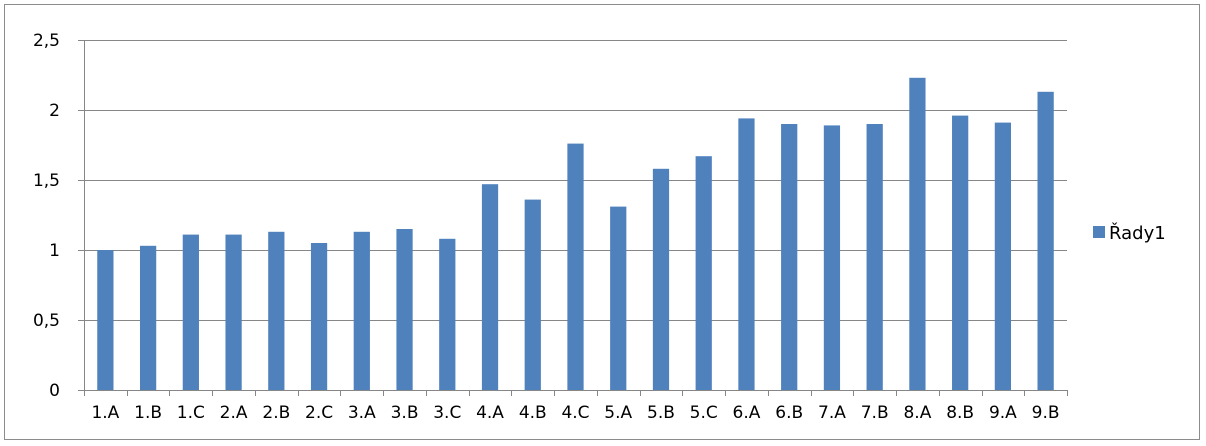  Describe the element at coordinates (875, 413) in the screenshot. I see `x-tick-label: 7.B` at that location.